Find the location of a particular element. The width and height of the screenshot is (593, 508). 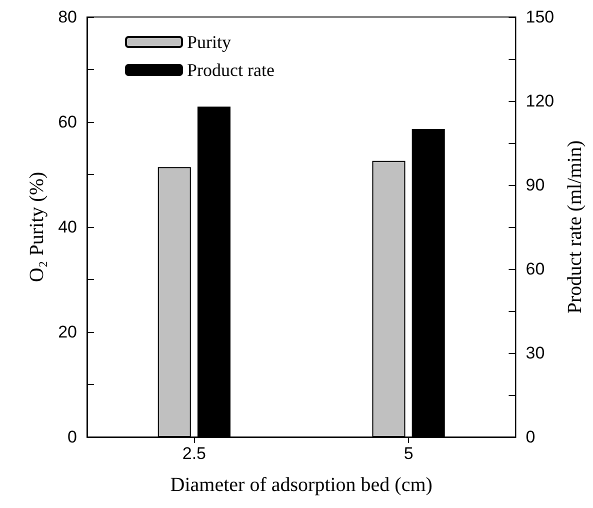

y-tick-label: 60 is located at coordinates (67, 122).